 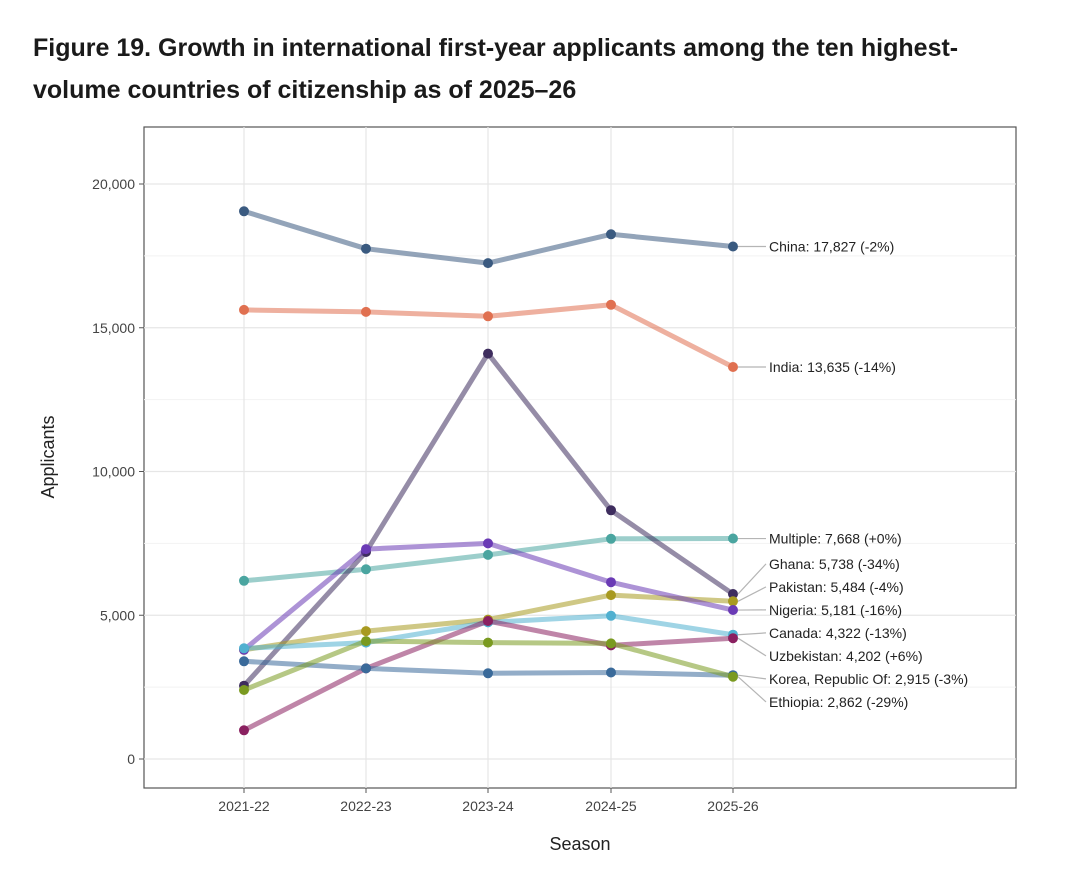 I want to click on label-leader-pakistan, so click(x=752, y=594).